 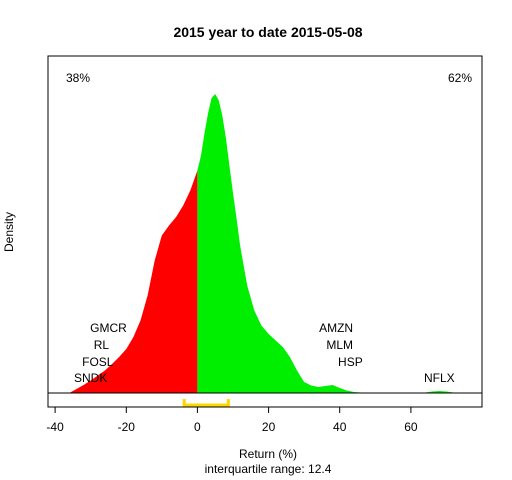 What do you see at coordinates (336, 328) in the screenshot?
I see `stock-label: AMZN` at bounding box center [336, 328].